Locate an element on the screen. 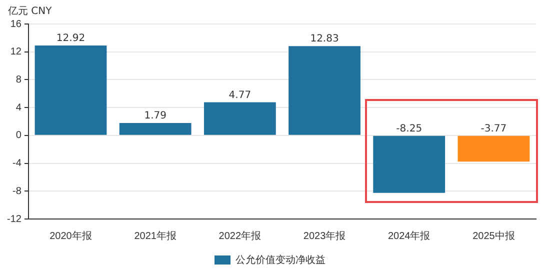 Image resolution: width=550 pixels, height=275 pixels. x-tick-label: 2020年报 is located at coordinates (71, 236).